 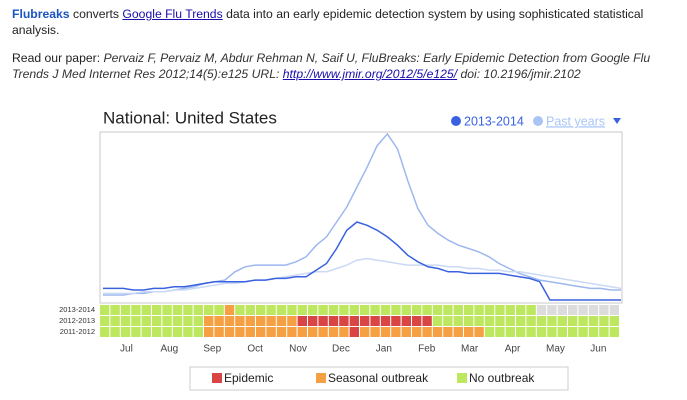 I want to click on row-label: 2013-2014, so click(x=77, y=309).